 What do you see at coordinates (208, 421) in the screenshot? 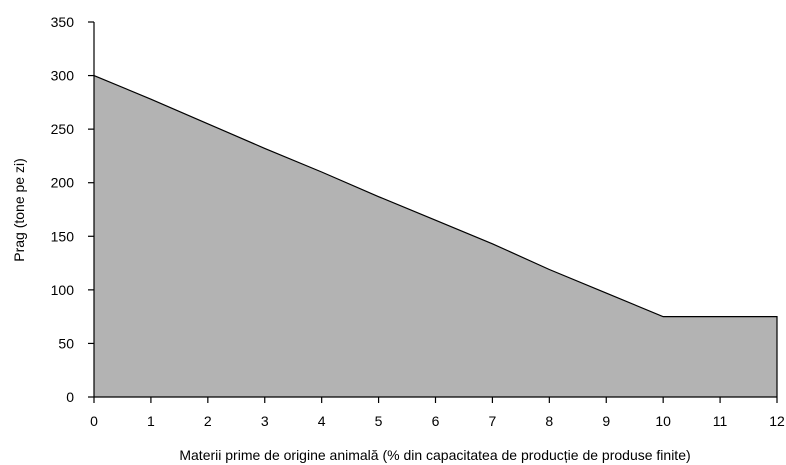
I see `x-tick-label: 2` at bounding box center [208, 421].